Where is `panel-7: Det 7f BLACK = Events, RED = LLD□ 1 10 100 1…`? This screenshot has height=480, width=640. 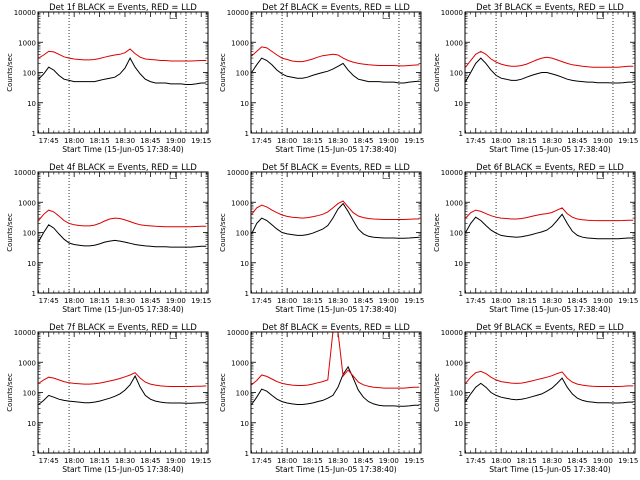
panel-7: Det 7f BLACK = Events, RED = LLD□ 1 10 100 1… is located at coordinates (108, 398).